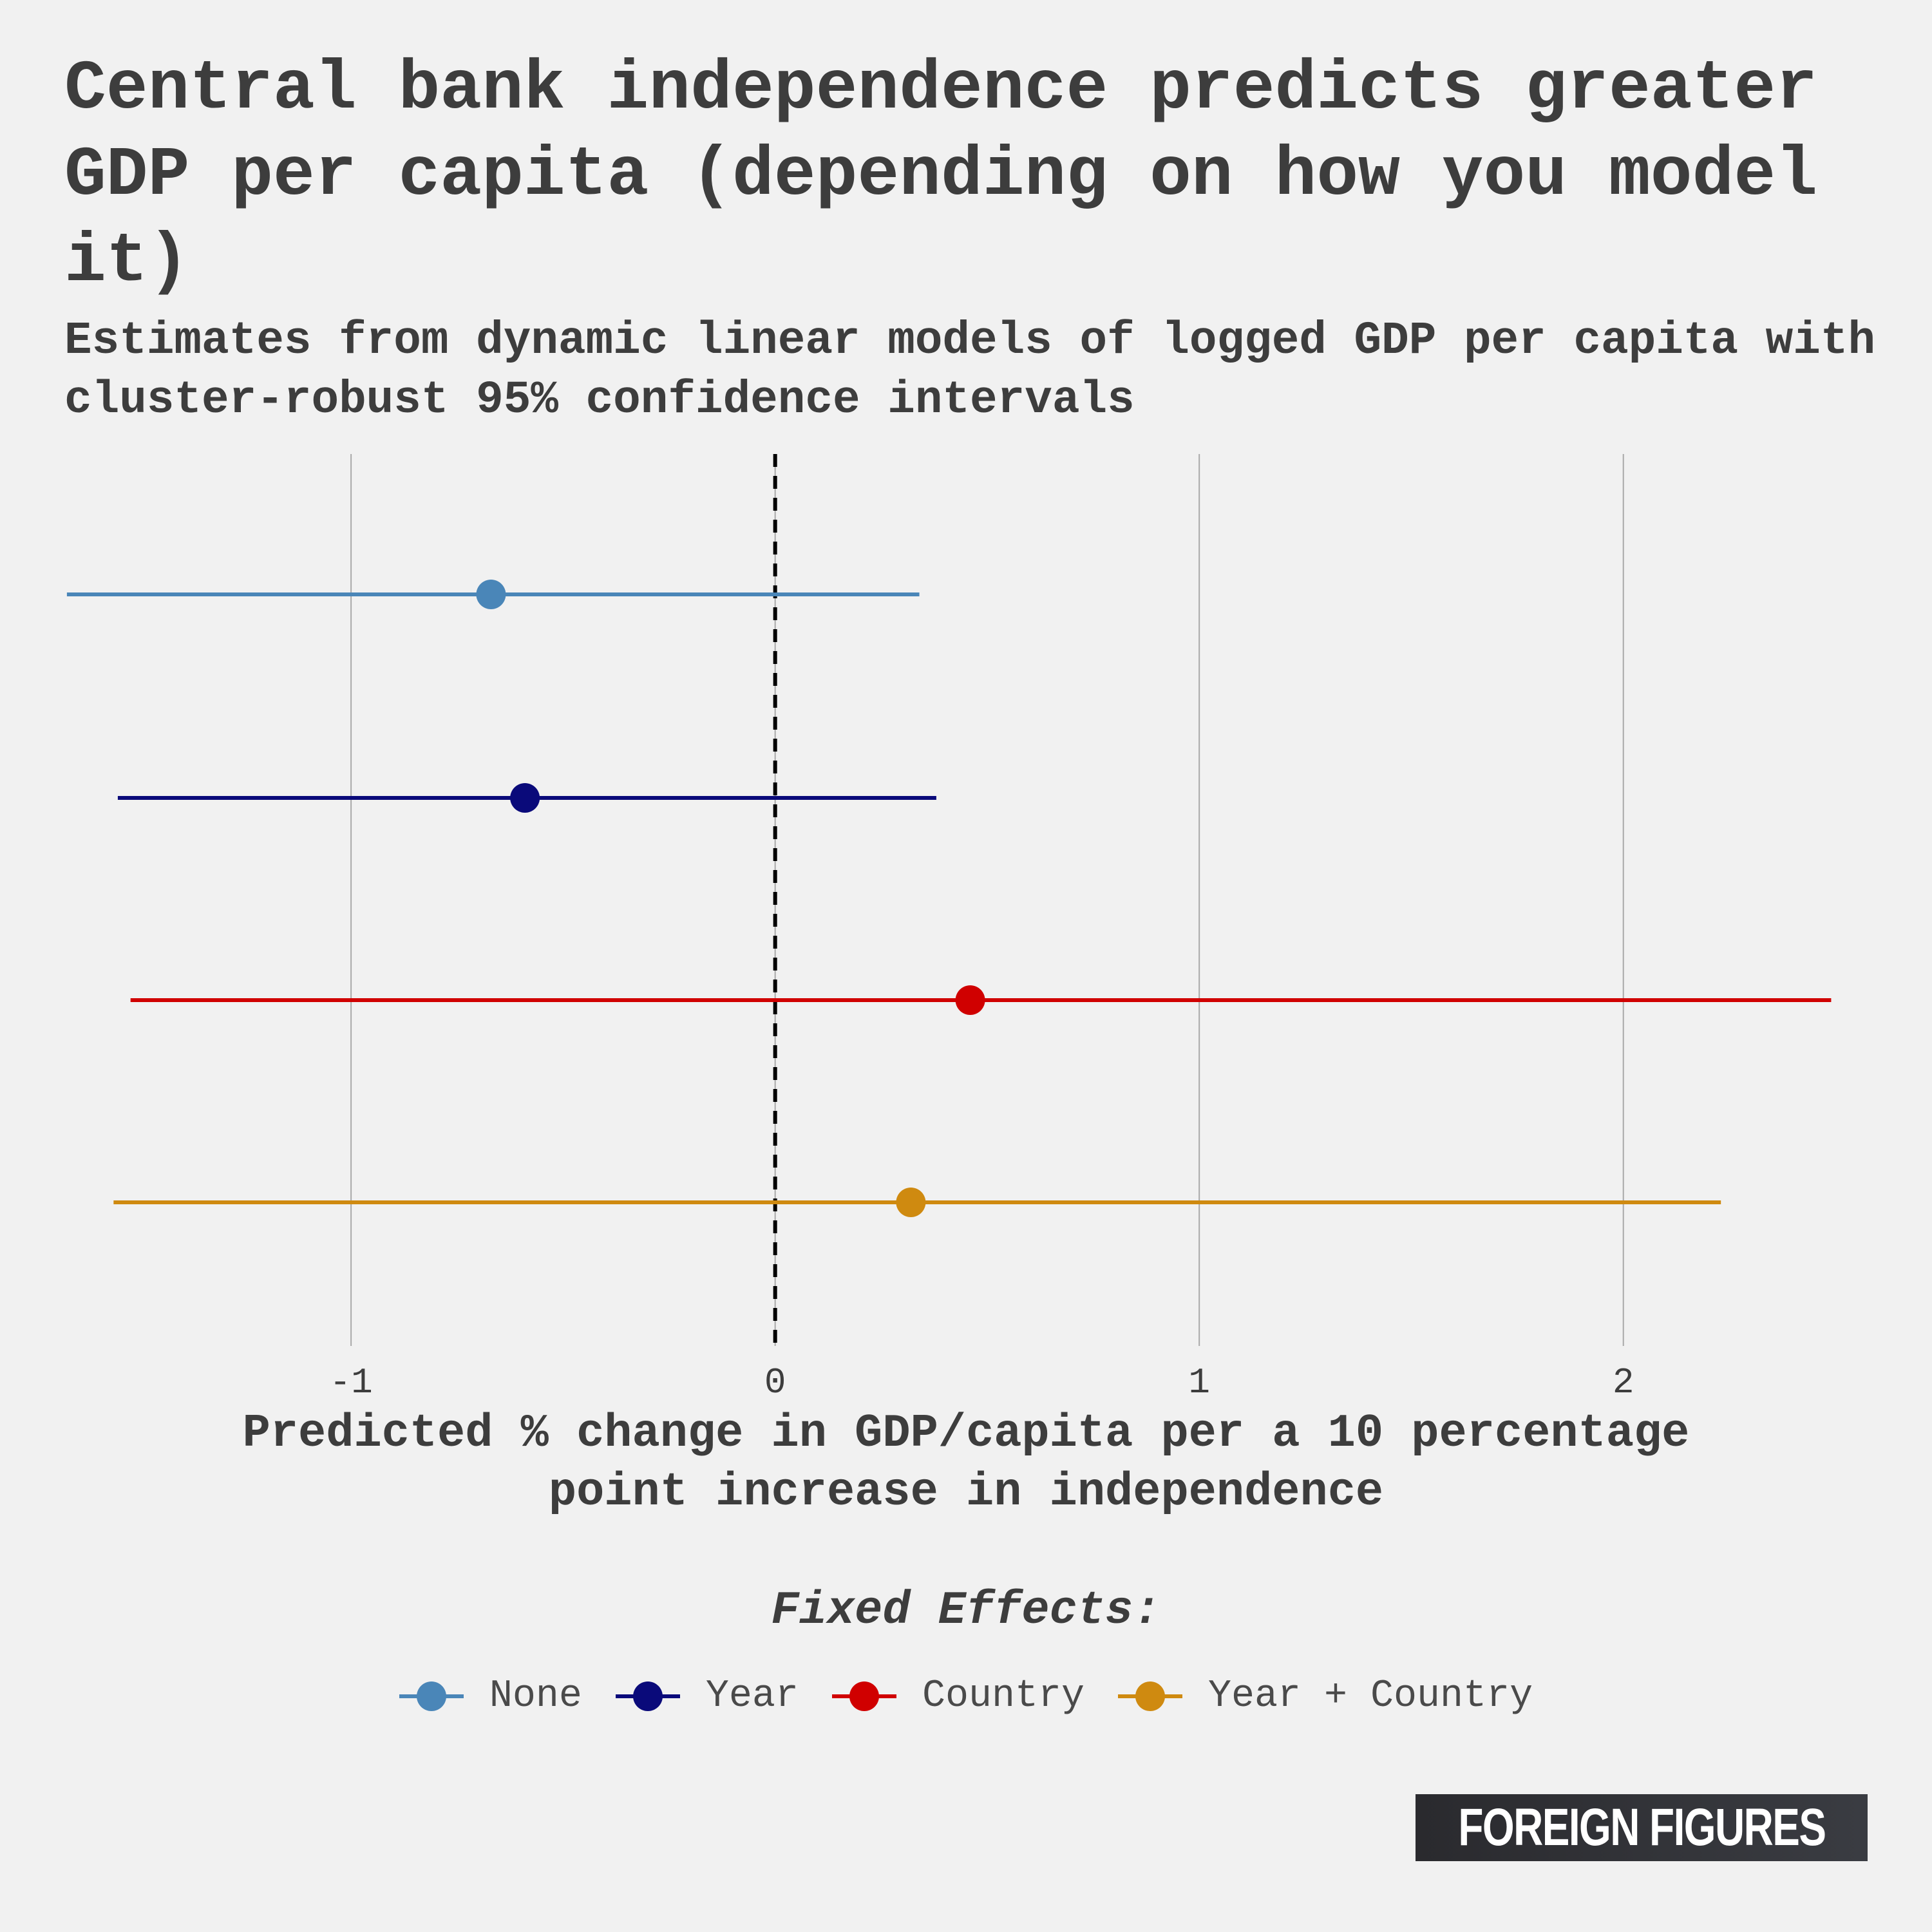  Describe the element at coordinates (966, 1610) in the screenshot. I see `legend-title: Fixed Effects:` at that location.